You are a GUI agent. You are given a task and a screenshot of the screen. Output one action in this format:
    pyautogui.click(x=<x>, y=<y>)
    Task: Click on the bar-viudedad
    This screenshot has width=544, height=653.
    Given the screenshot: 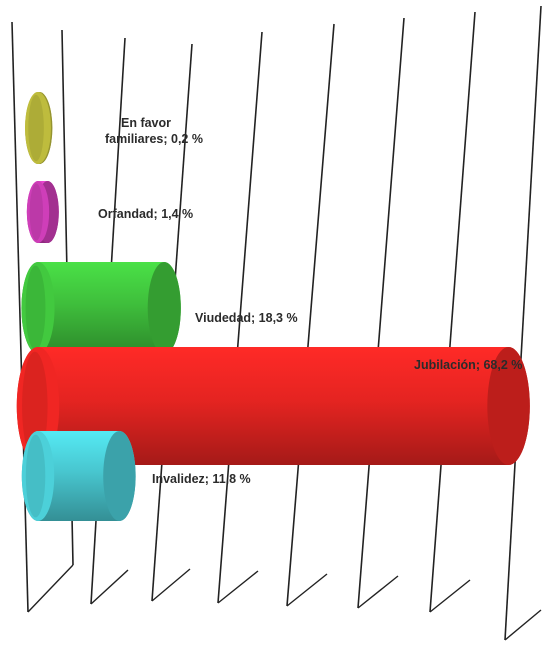 What is the action you would take?
    pyautogui.click(x=101, y=308)
    